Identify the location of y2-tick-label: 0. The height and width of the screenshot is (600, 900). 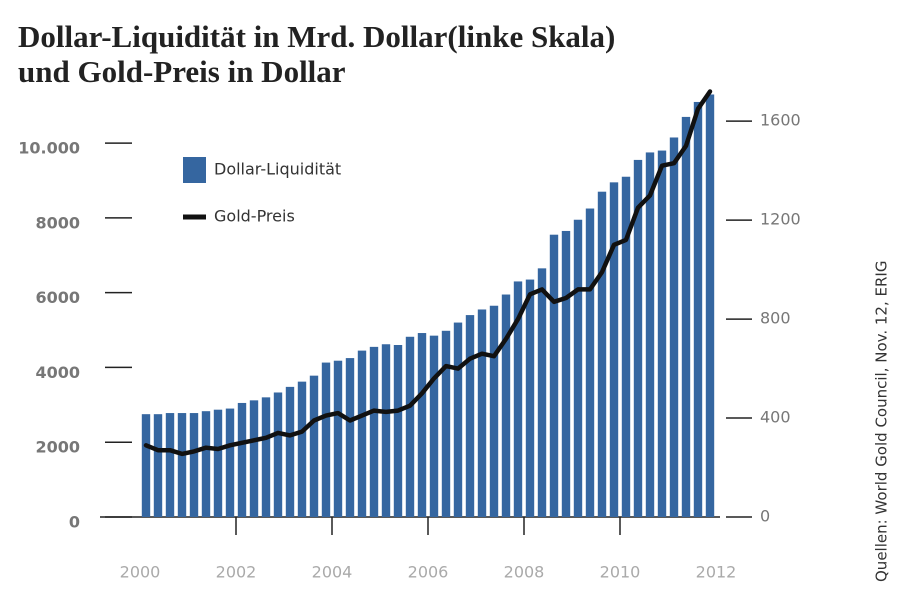
(765, 516).